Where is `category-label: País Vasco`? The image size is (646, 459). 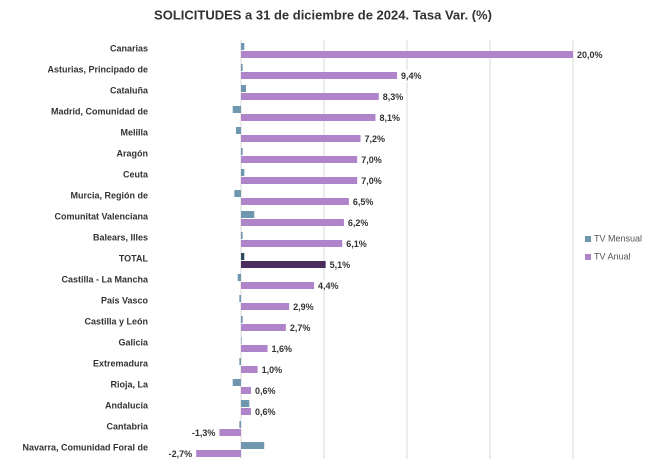
category-label: País Vasco is located at coordinates (125, 300).